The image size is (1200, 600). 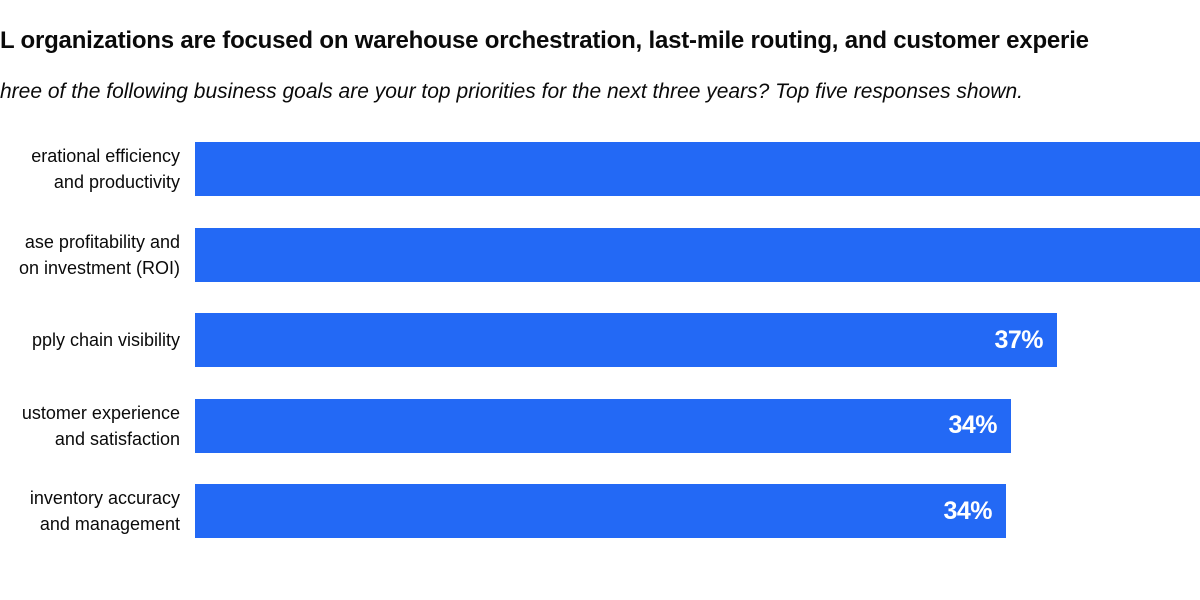 I want to click on bar-row-supply-chain-visibility: pply chain visibility 37%, so click(x=600, y=340).